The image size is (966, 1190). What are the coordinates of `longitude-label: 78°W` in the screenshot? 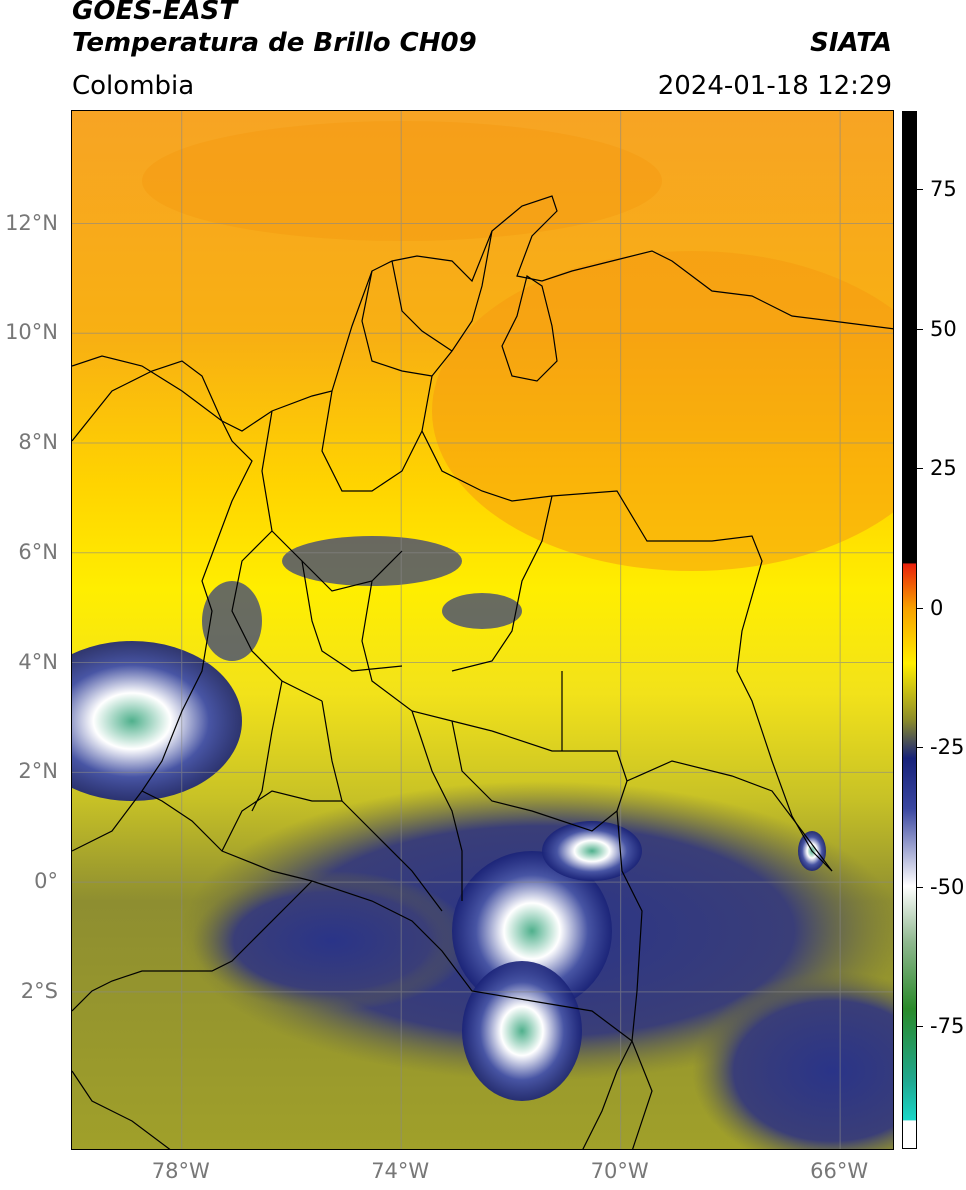 It's located at (180, 1171).